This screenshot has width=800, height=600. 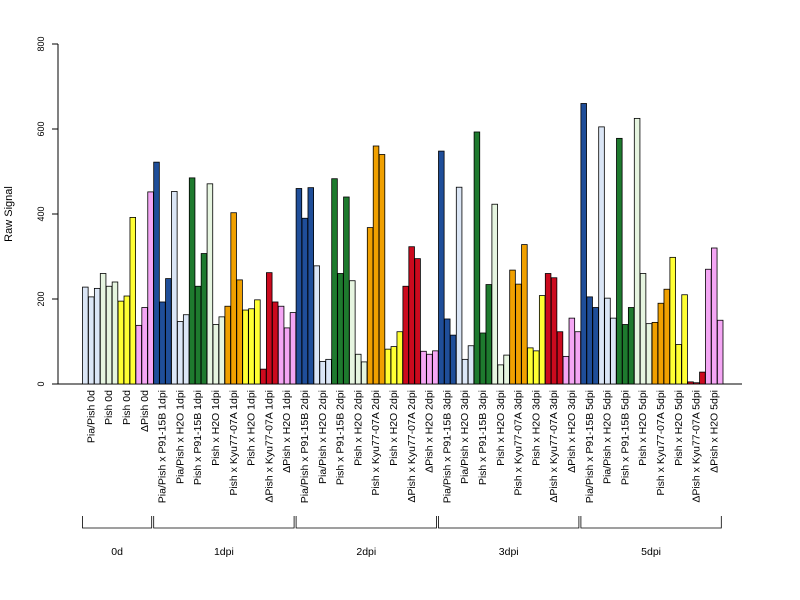 What do you see at coordinates (109, 407) in the screenshot?
I see `x-tick-label: Pish 0d` at bounding box center [109, 407].